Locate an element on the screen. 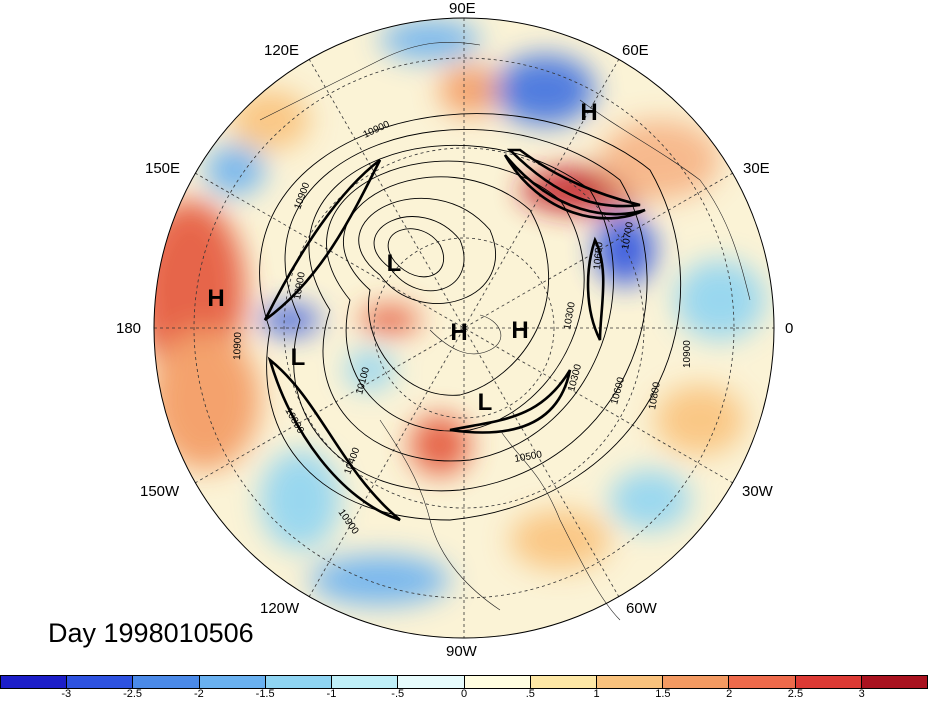 The height and width of the screenshot is (702, 928). colorbar-tick-label: 1.5 is located at coordinates (663, 694).